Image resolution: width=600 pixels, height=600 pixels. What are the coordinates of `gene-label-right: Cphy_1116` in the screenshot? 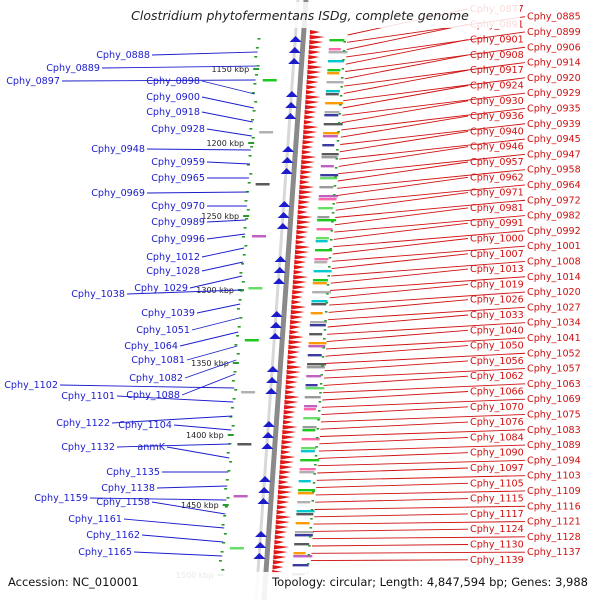 It's located at (554, 506).